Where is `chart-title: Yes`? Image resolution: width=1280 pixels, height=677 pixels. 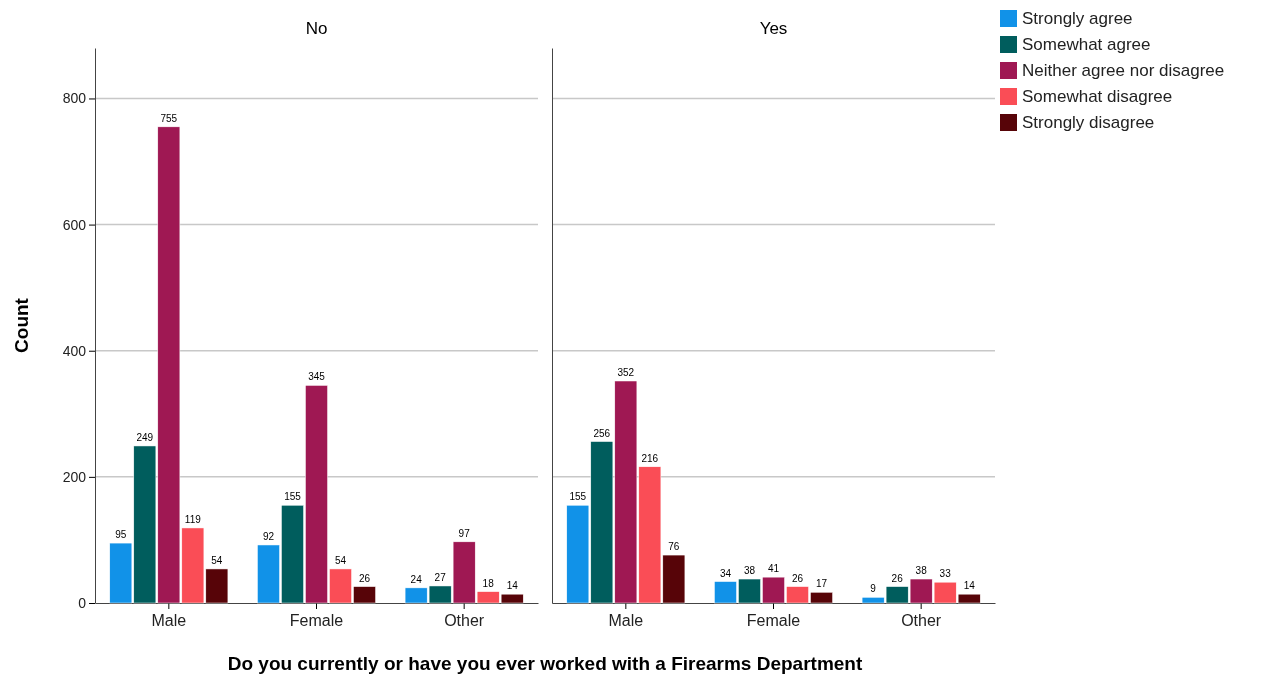 chart-title: Yes is located at coordinates (773, 28).